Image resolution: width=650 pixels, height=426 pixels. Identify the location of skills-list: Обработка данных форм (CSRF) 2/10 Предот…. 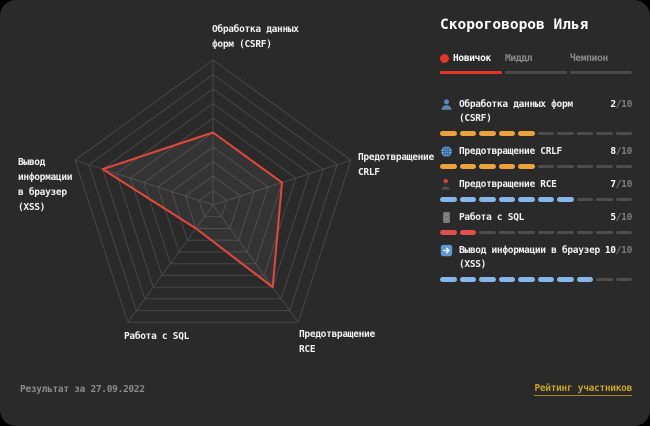
(536, 190).